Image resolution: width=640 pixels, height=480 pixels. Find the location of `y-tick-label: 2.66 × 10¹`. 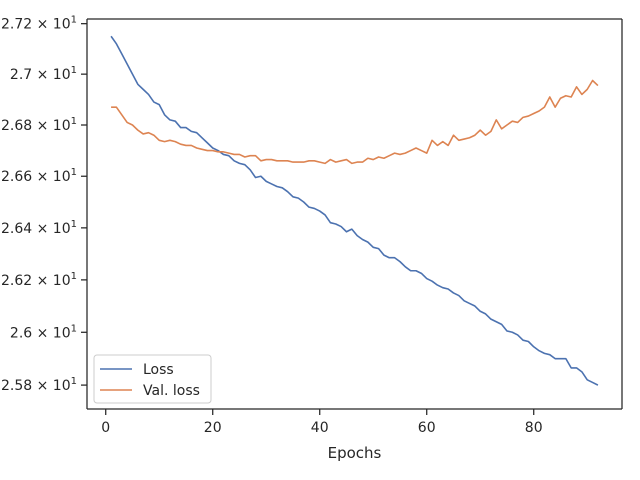

y-tick-label: 2.66 × 10¹ is located at coordinates (39, 176).